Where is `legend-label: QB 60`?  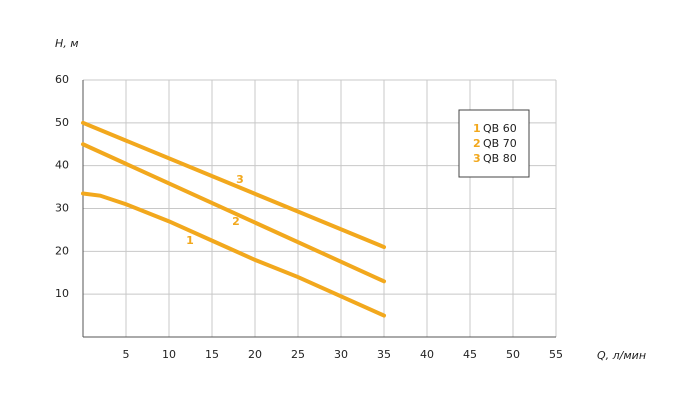 legend-label: QB 60 is located at coordinates (500, 128).